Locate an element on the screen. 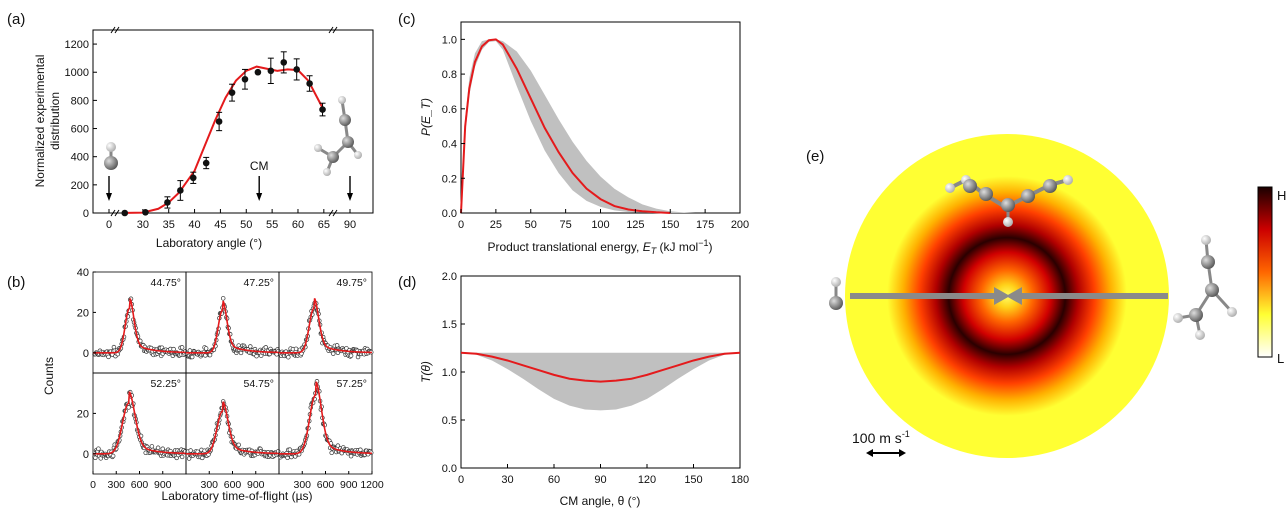 The image size is (1287, 509). x-tick-label: 180 is located at coordinates (740, 480).